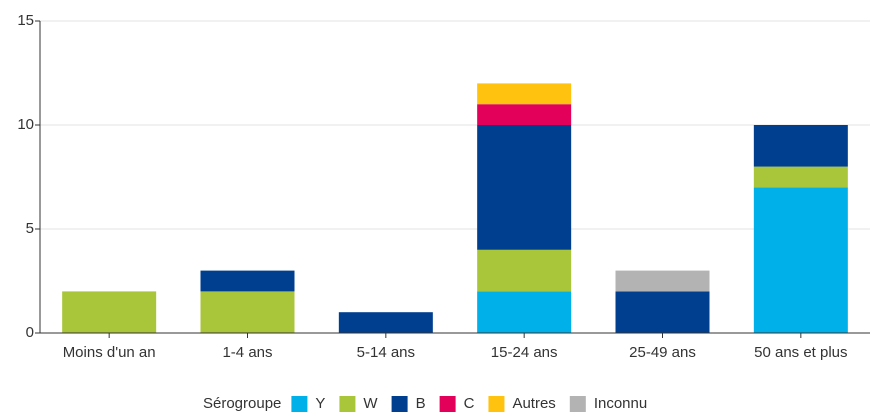  I want to click on legend-label: Y, so click(320, 403).